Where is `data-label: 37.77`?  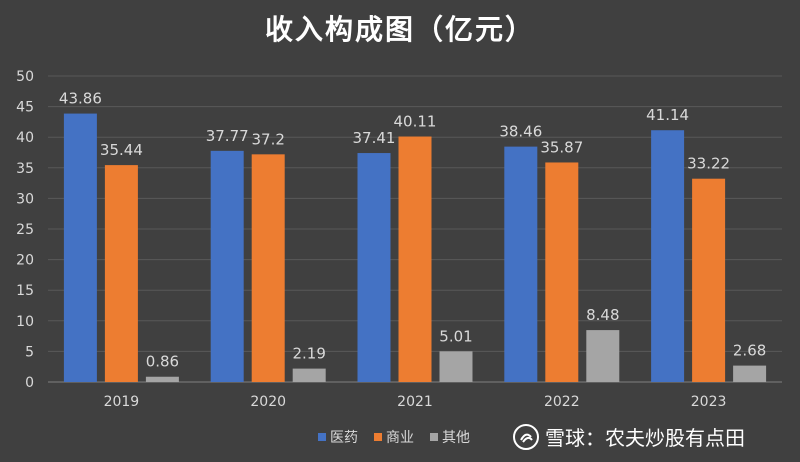
data-label: 37.77 is located at coordinates (227, 136).